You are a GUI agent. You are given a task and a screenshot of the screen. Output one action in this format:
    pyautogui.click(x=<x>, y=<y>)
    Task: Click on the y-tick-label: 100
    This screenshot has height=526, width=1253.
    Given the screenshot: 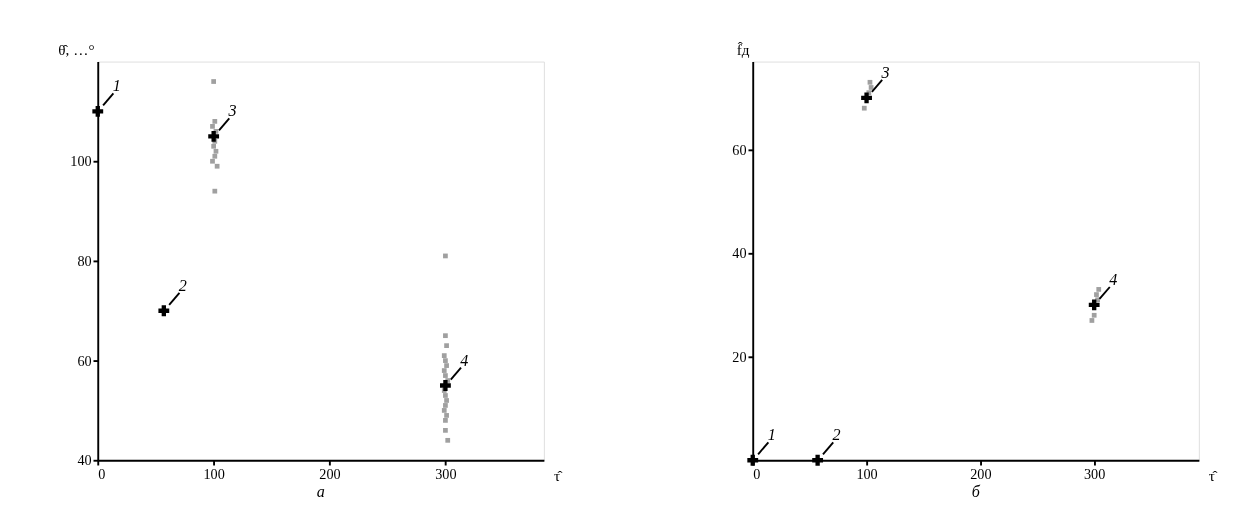 What is the action you would take?
    pyautogui.click(x=81, y=161)
    